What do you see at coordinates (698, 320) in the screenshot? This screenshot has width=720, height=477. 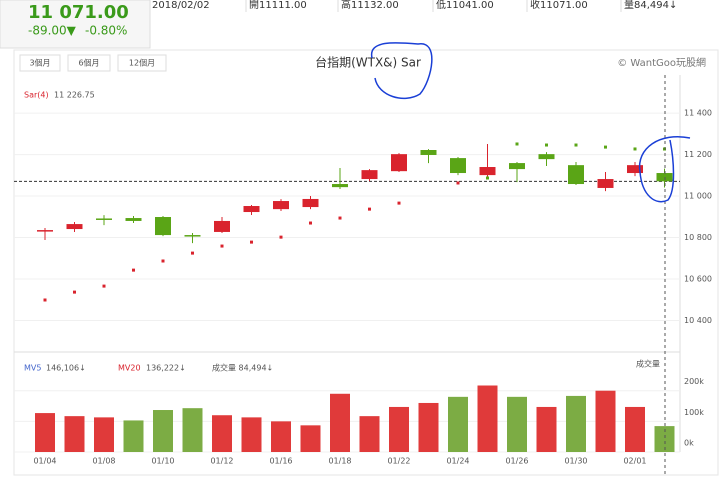 I see `y-tick-label: 10 400` at bounding box center [698, 320].